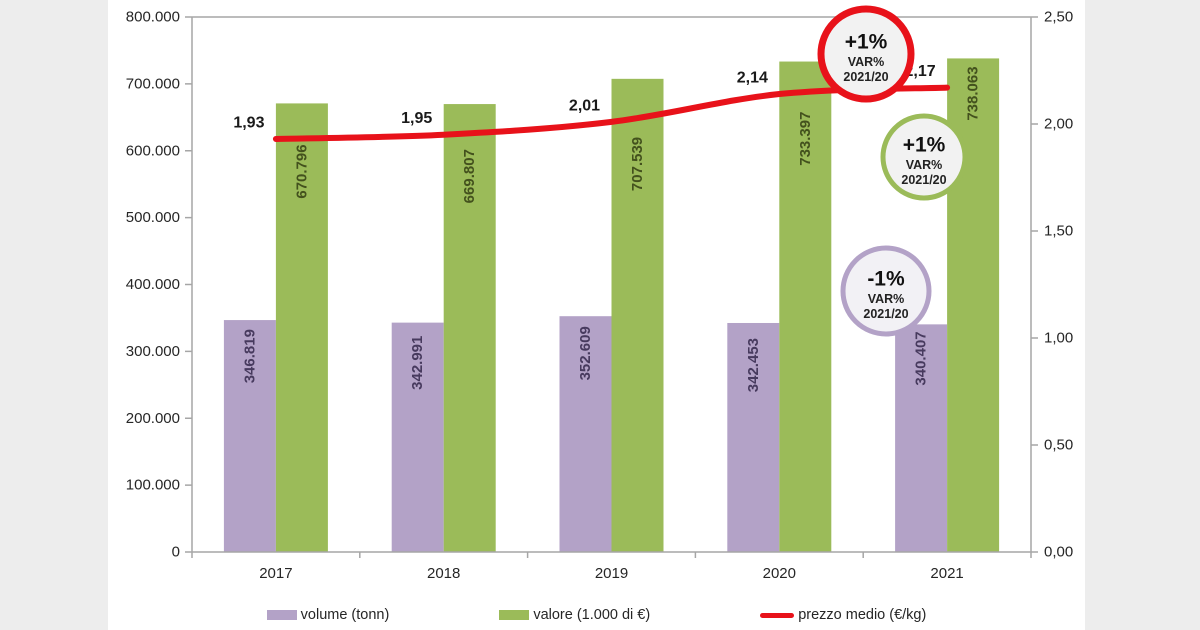  I want to click on bar-value-label: 346.819, so click(249, 356).